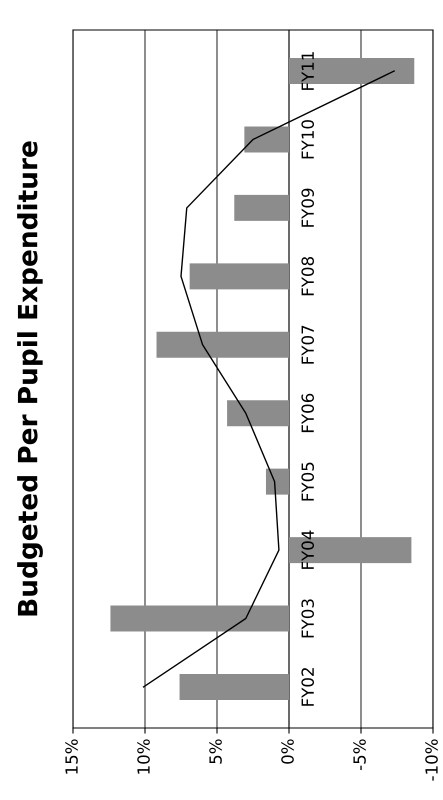 The image size is (443, 800). Describe the element at coordinates (431, 760) in the screenshot. I see `x-tick-label: -10%` at that location.